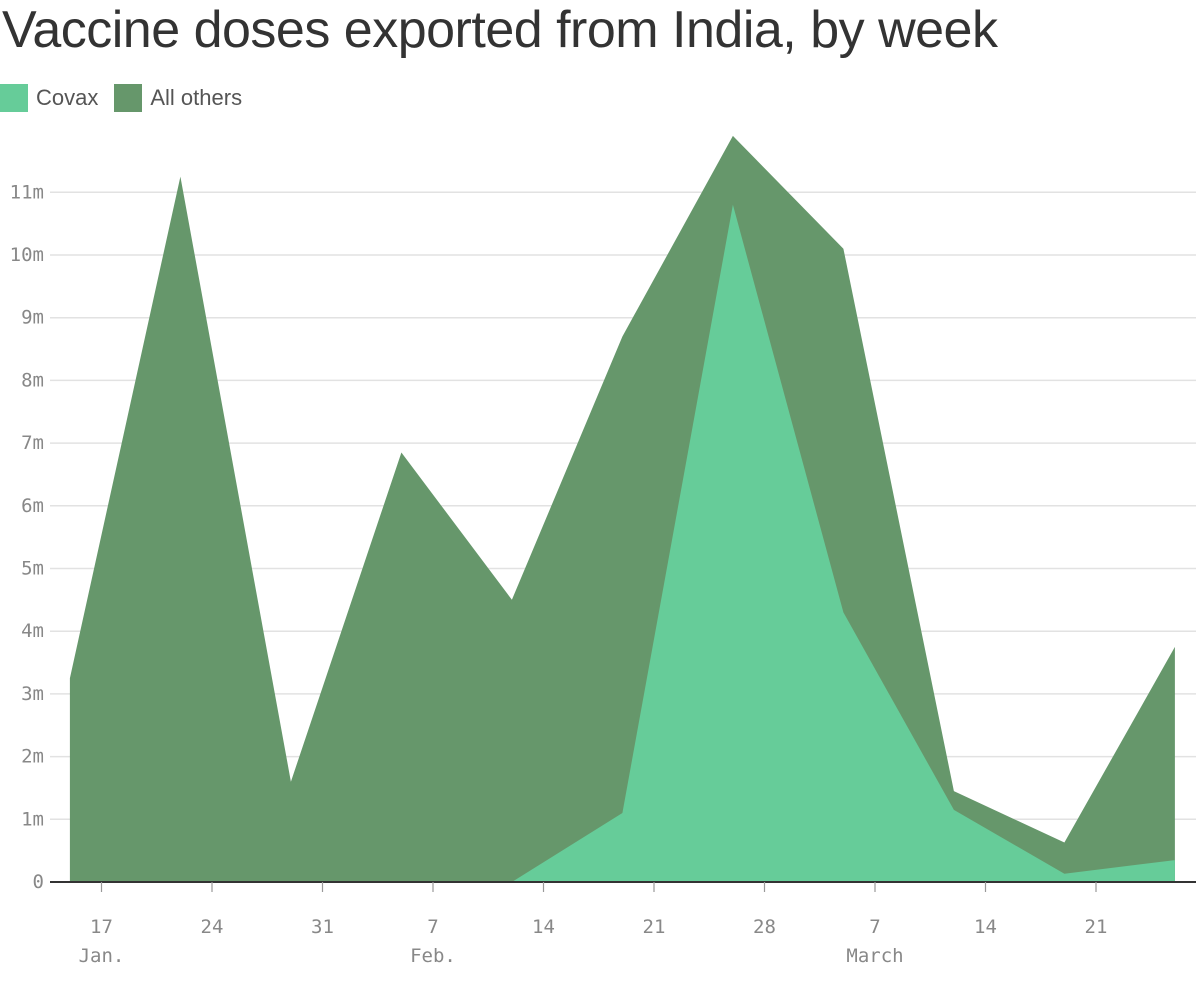 This screenshot has width=1200, height=990. I want to click on month-label: Feb., so click(433, 956).